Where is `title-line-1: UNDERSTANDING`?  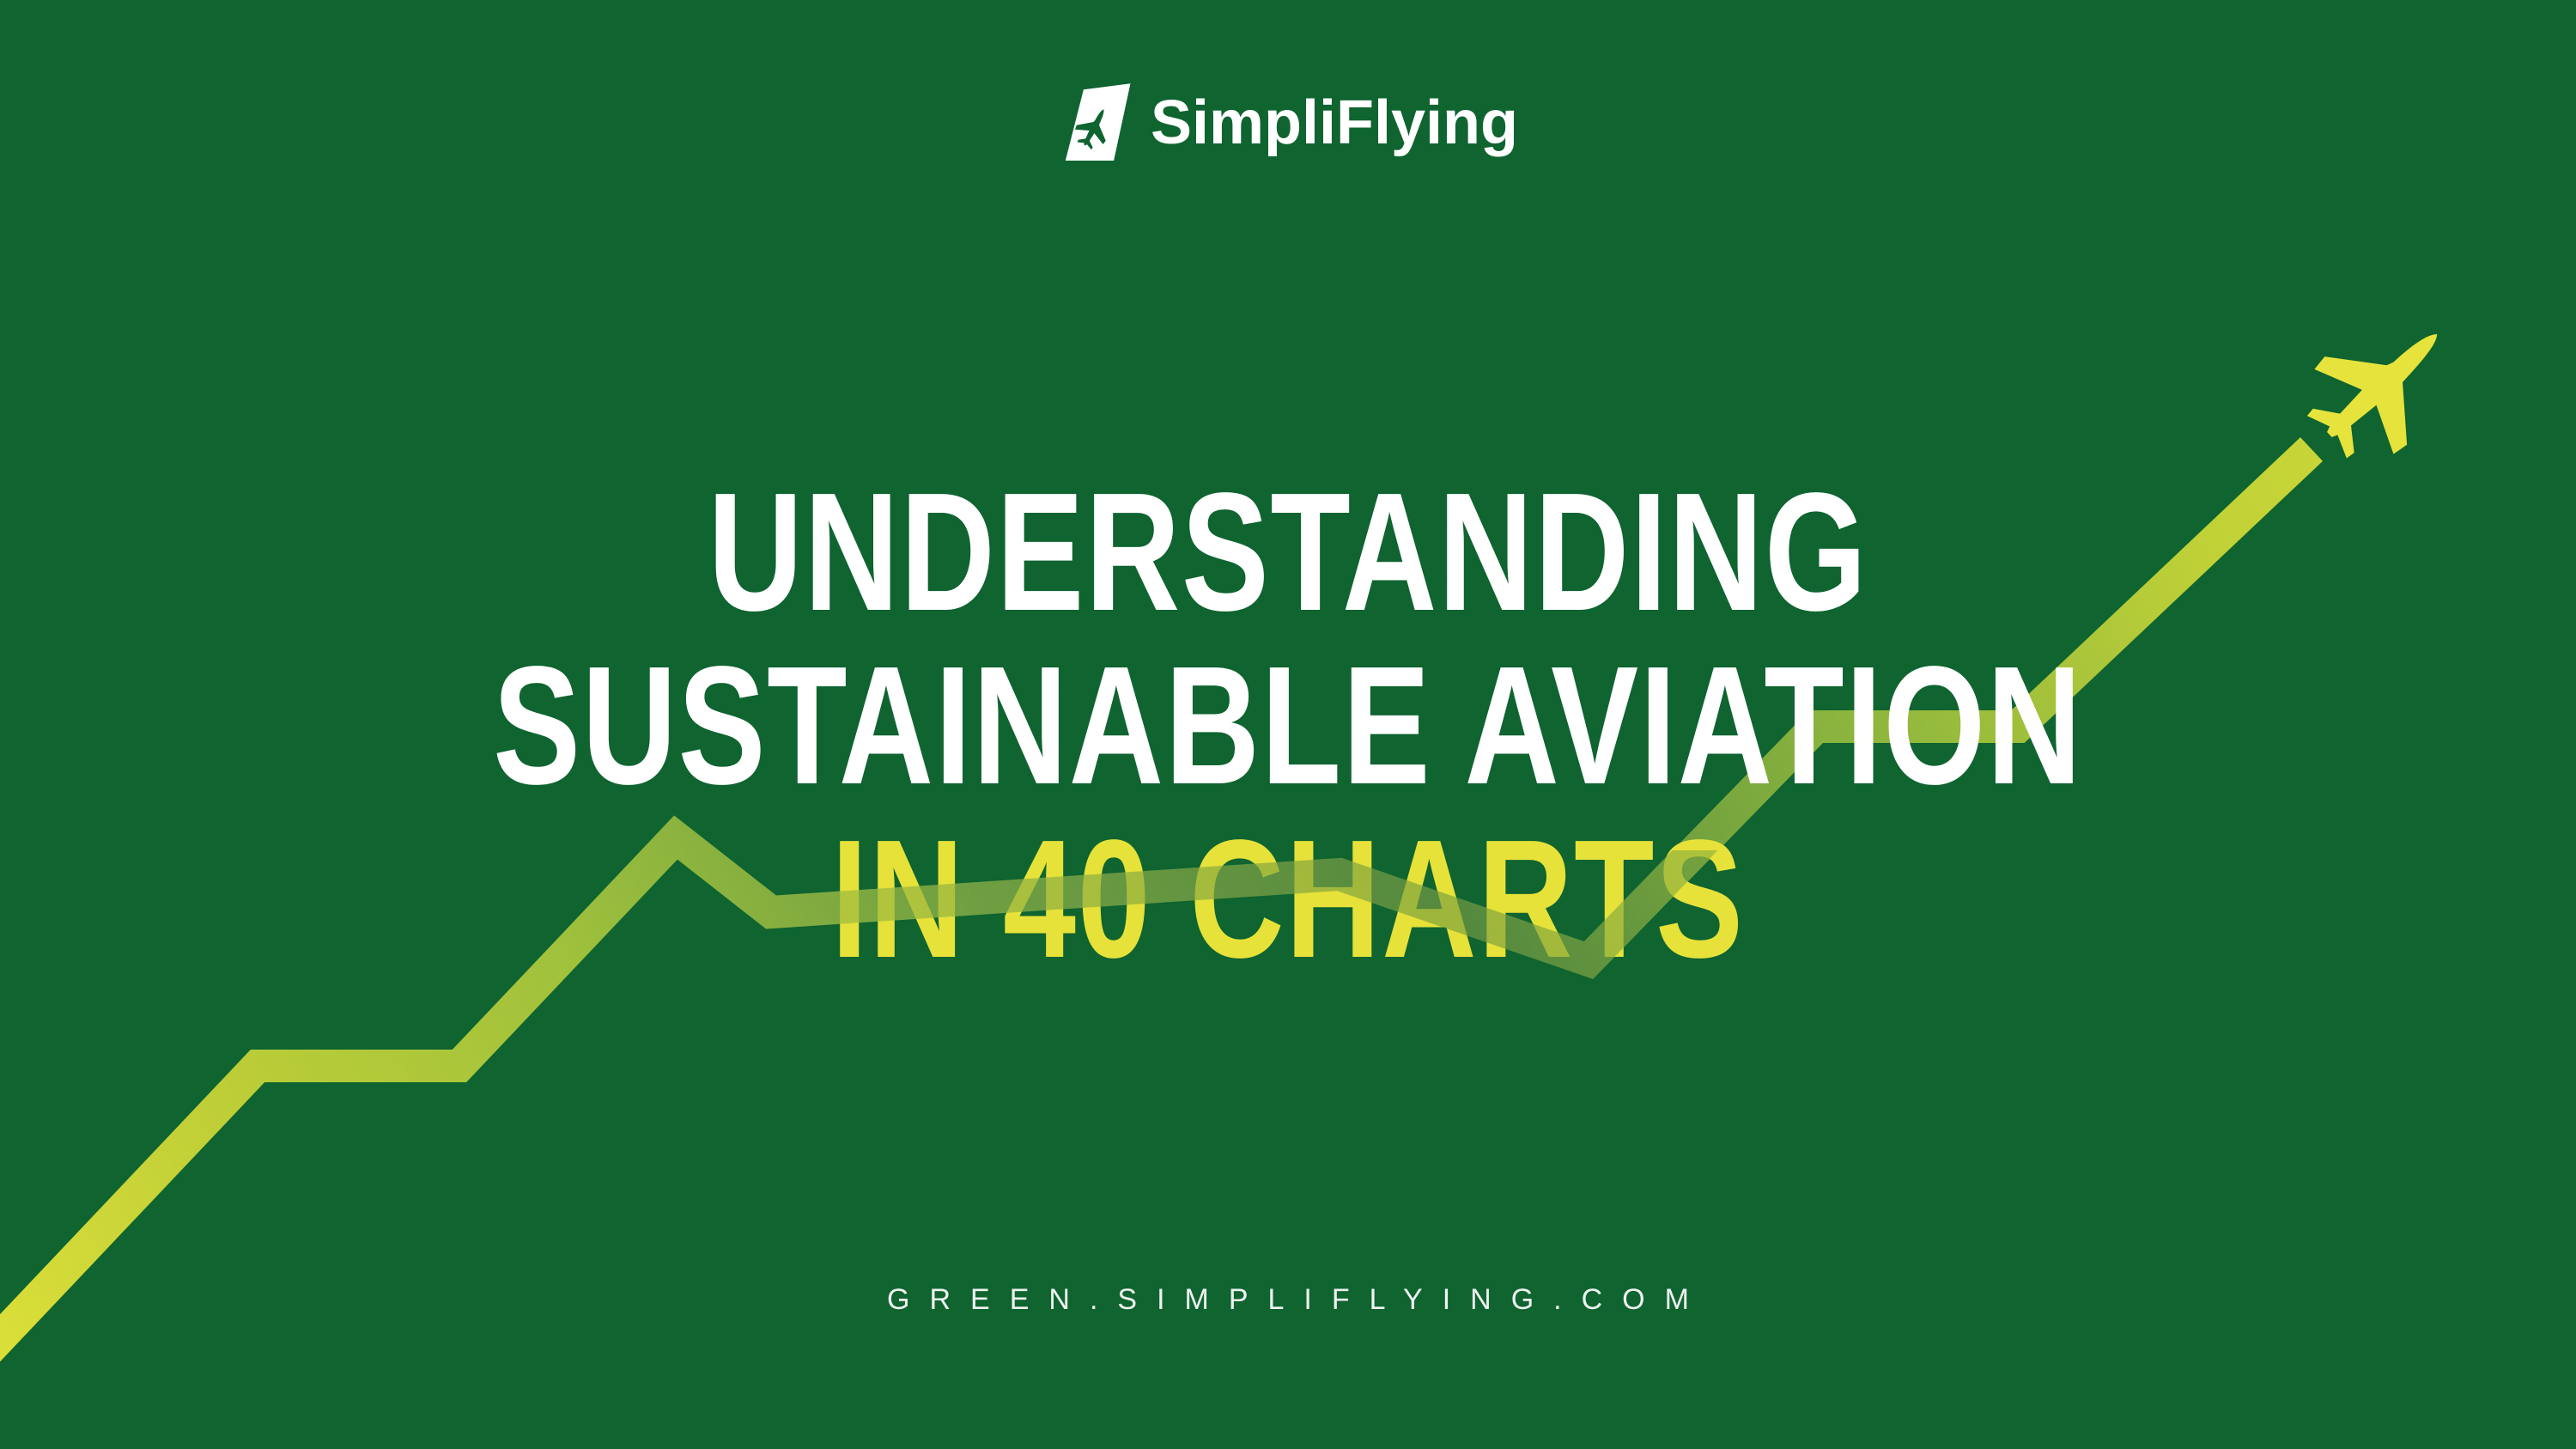
title-line-1: UNDERSTANDING is located at coordinates (1288, 552).